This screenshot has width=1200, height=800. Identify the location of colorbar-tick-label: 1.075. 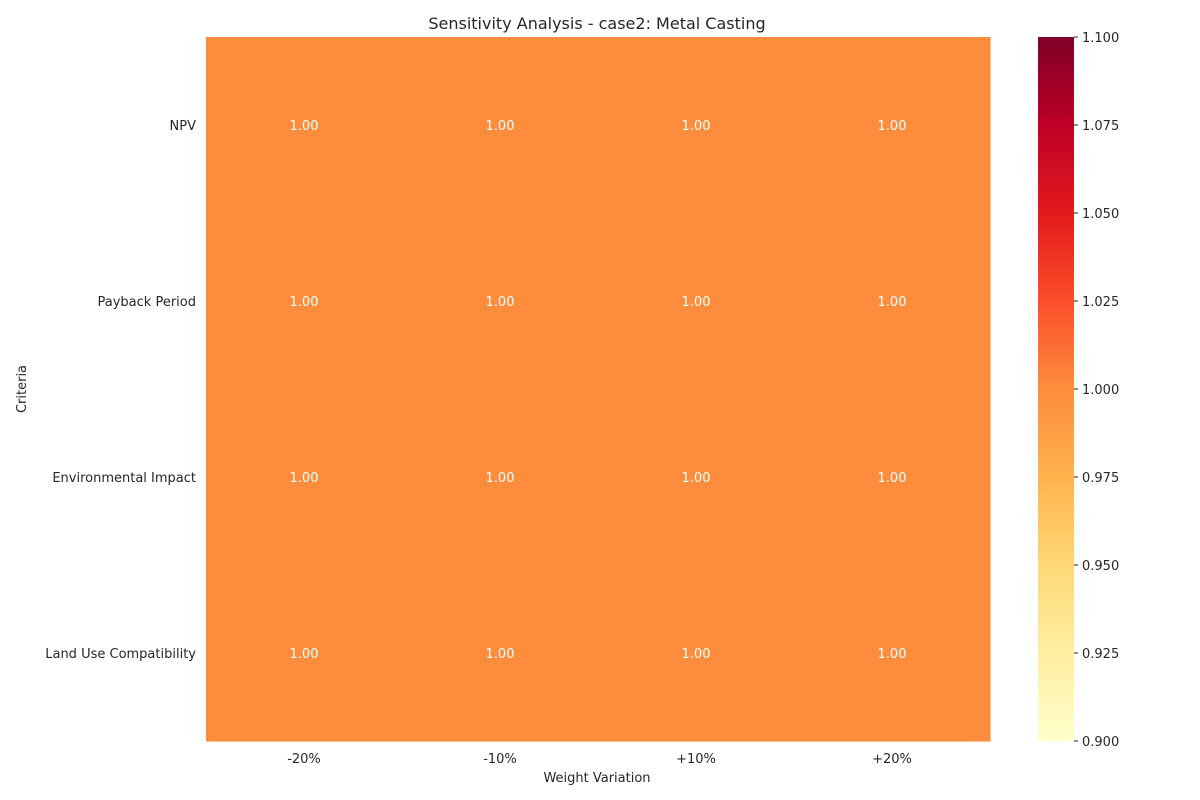
(1100, 126).